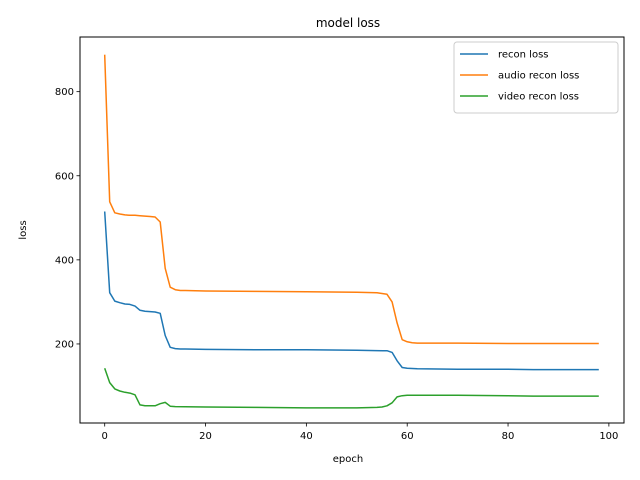  Describe the element at coordinates (538, 97) in the screenshot. I see `legend-entry-2: video recon loss` at that location.